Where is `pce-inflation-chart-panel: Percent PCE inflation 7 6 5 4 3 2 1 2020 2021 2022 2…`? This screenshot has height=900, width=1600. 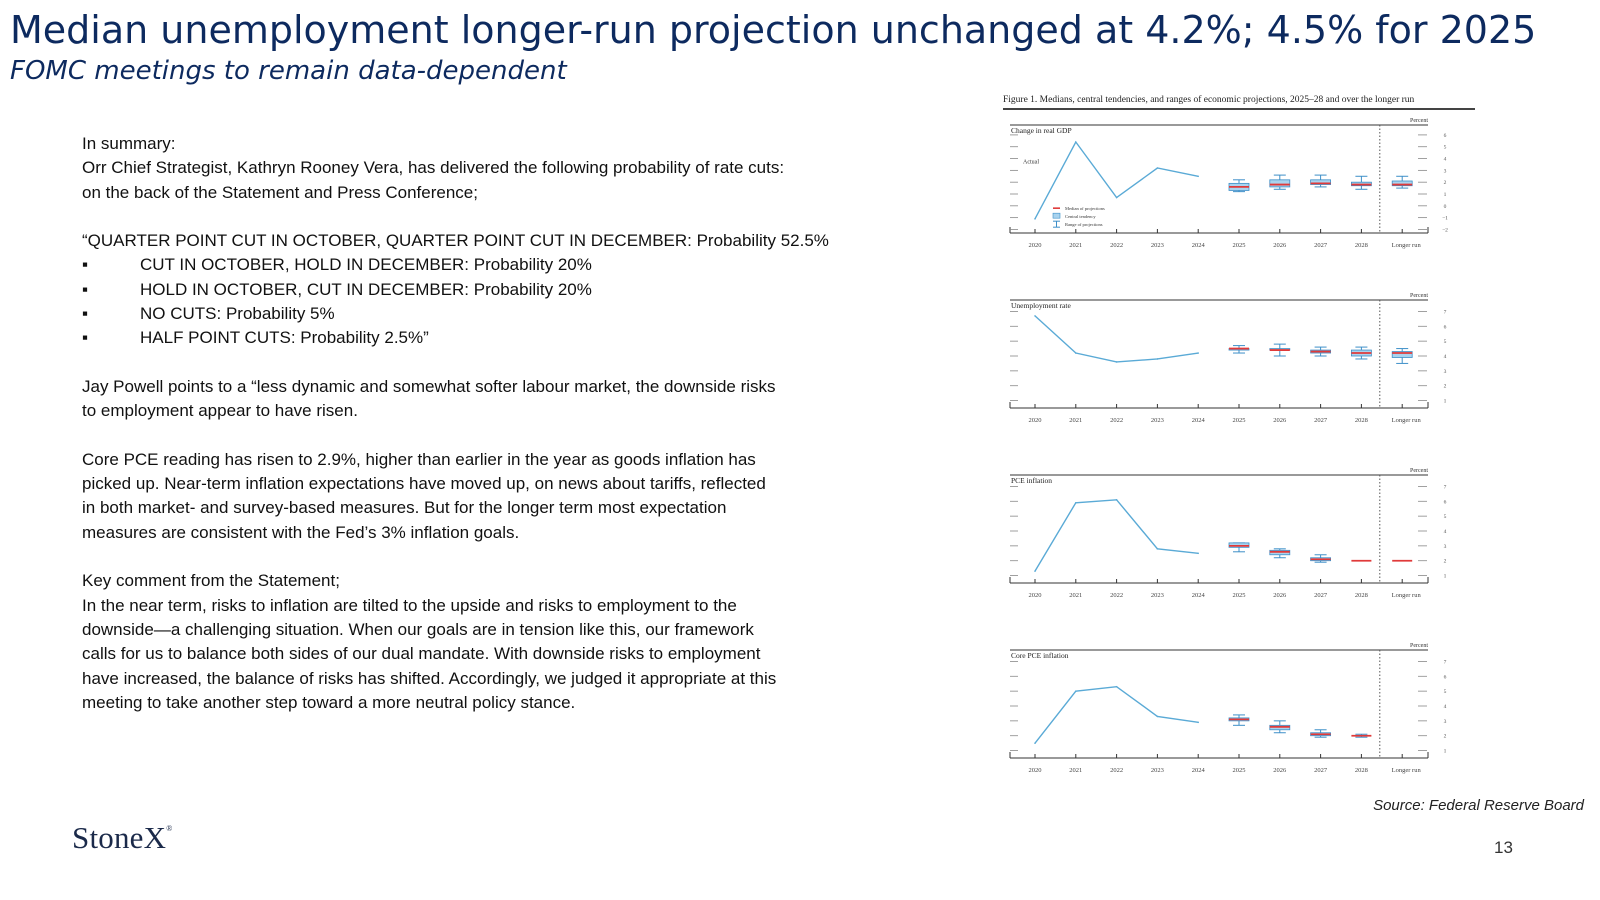
pce-inflation-chart-panel: Percent PCE inflation 7 6 5 4 3 2 1 2020 2021 2022 2… is located at coordinates (1239, 550).